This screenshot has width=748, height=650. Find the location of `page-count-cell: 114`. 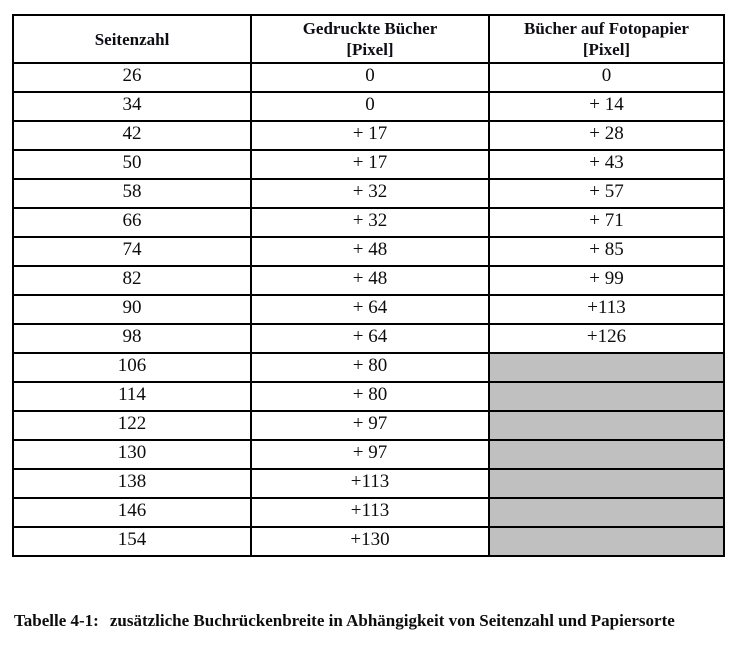

page-count-cell: 114 is located at coordinates (132, 396).